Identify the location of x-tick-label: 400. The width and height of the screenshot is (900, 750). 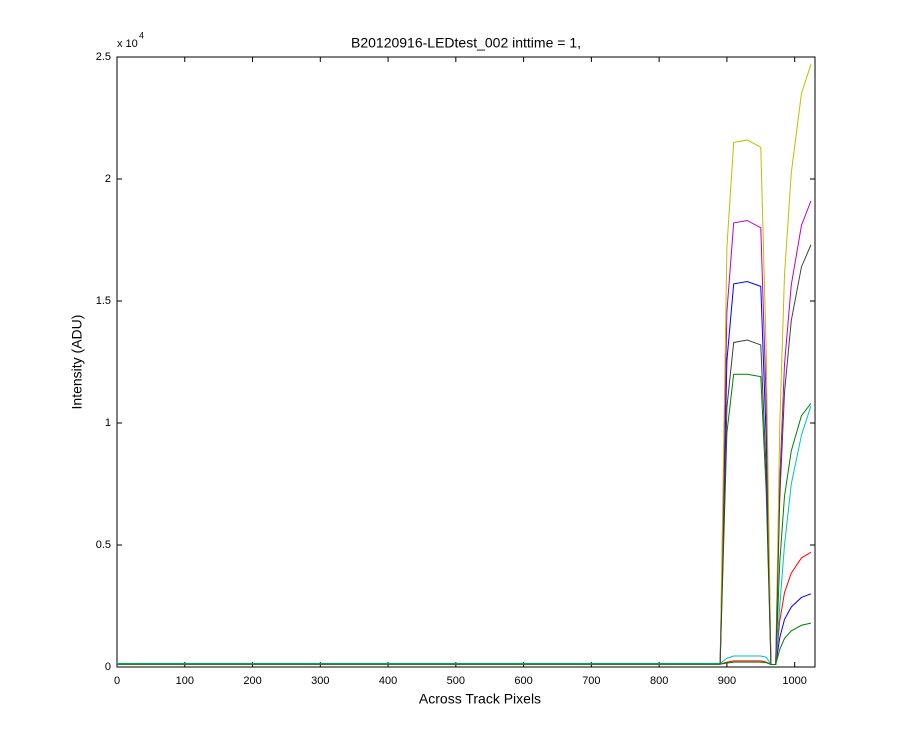
(388, 681).